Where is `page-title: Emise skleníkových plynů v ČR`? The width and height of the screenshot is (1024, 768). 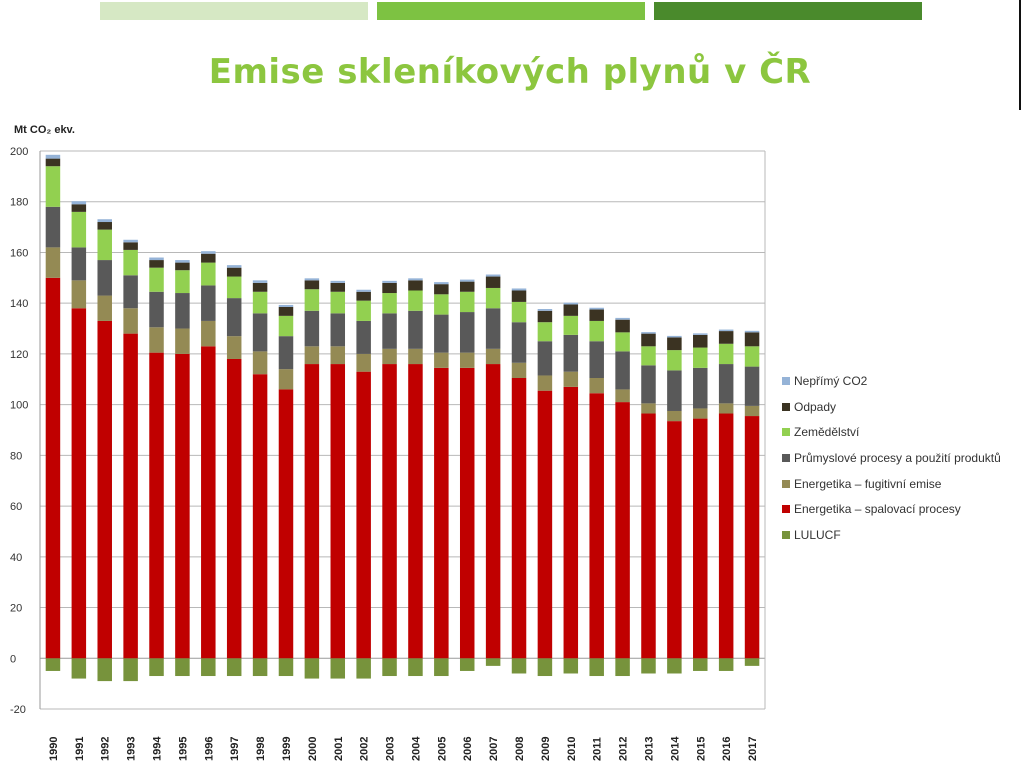
page-title: Emise skleníkových plynů v ČR is located at coordinates (510, 72).